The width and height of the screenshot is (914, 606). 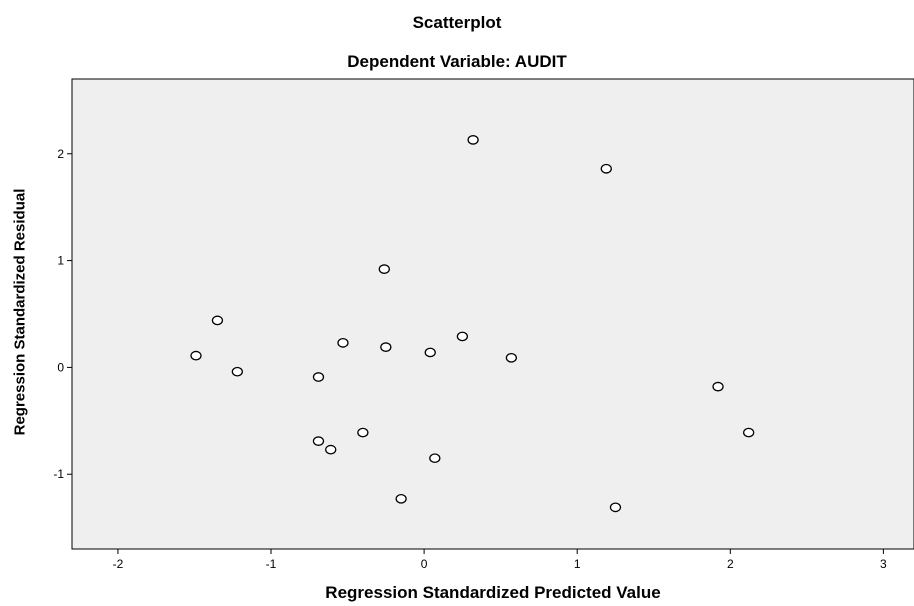 I want to click on x-tick-label: 0, so click(x=424, y=564).